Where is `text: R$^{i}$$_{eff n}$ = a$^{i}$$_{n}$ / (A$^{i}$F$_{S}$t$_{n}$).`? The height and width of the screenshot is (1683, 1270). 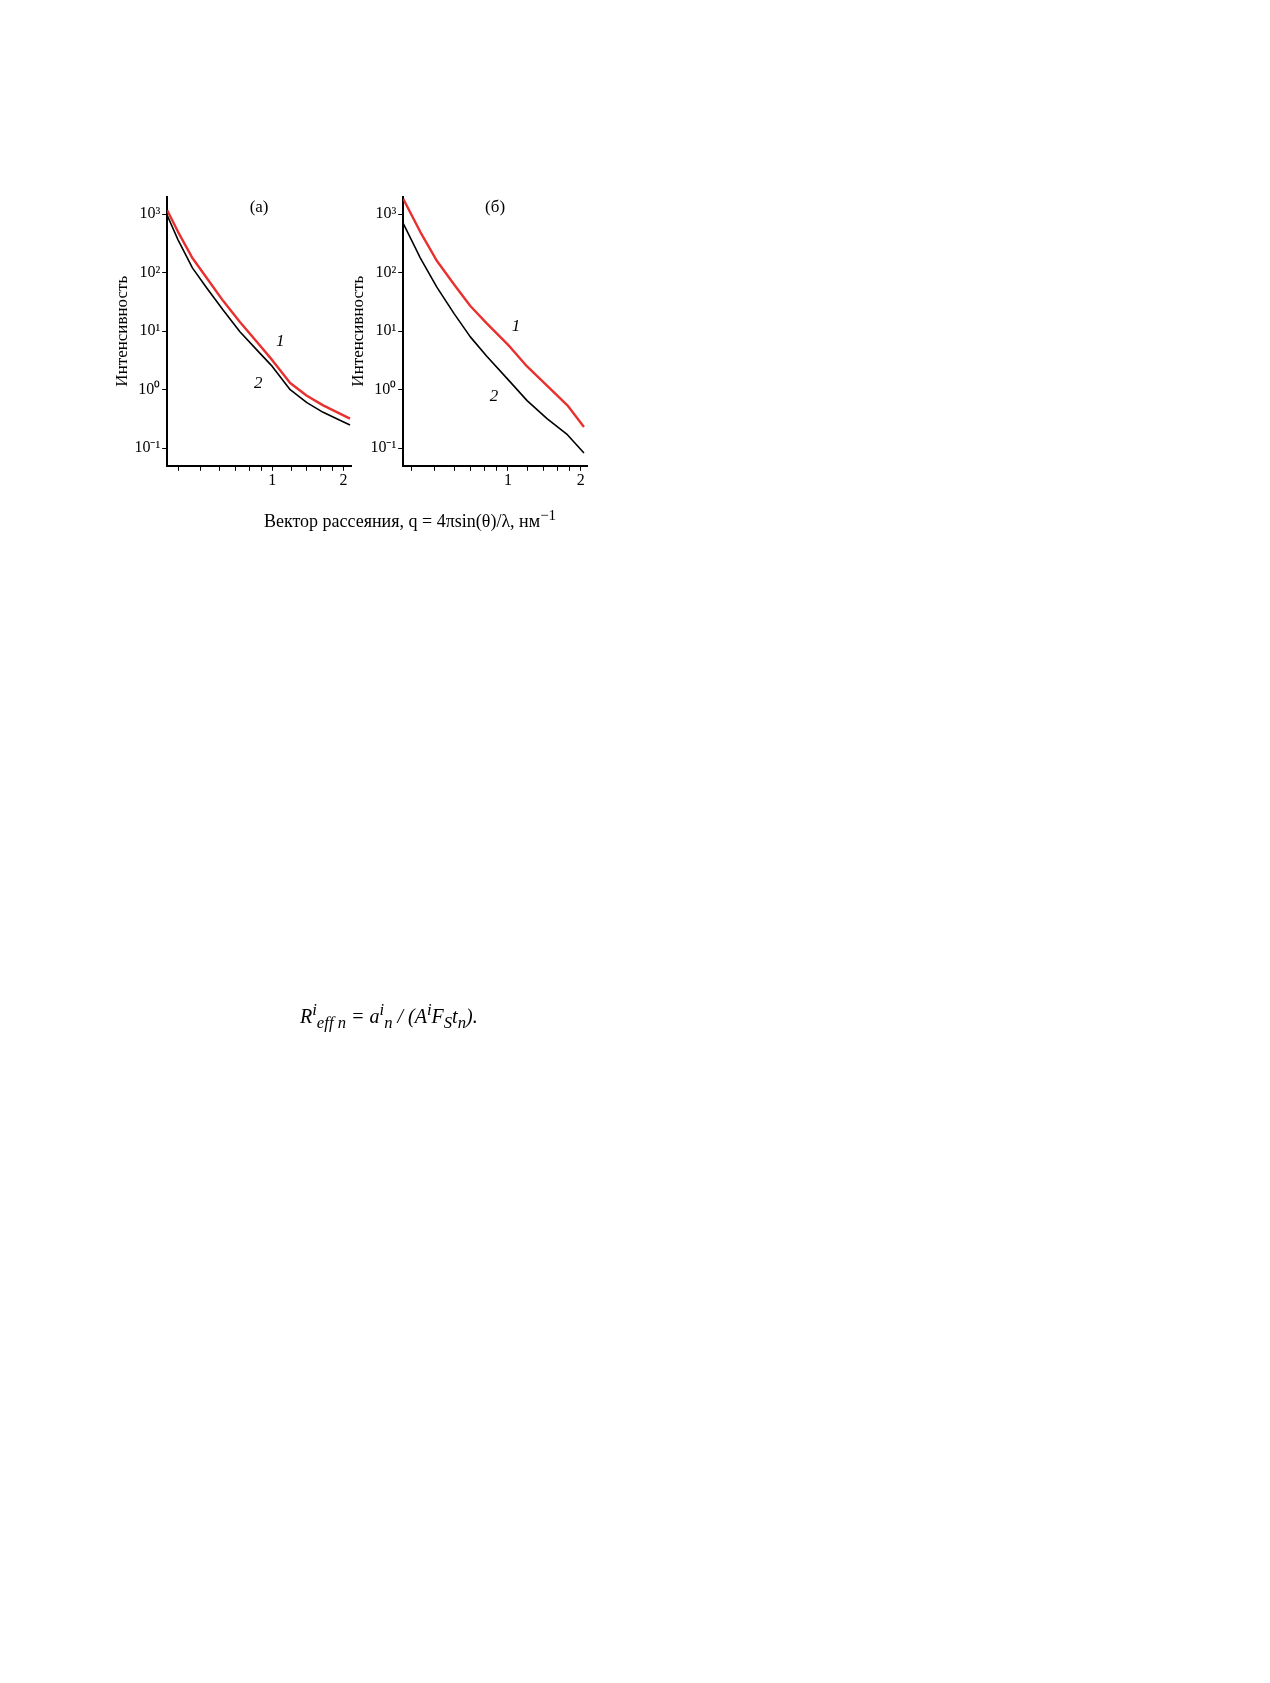
text: R$^{i}$$_{eff n}$ = a$^{i}$$_{n}$ / (A$^{i}$F$_{S}$t$_{n}$). is located at coordinates (389, 1016).